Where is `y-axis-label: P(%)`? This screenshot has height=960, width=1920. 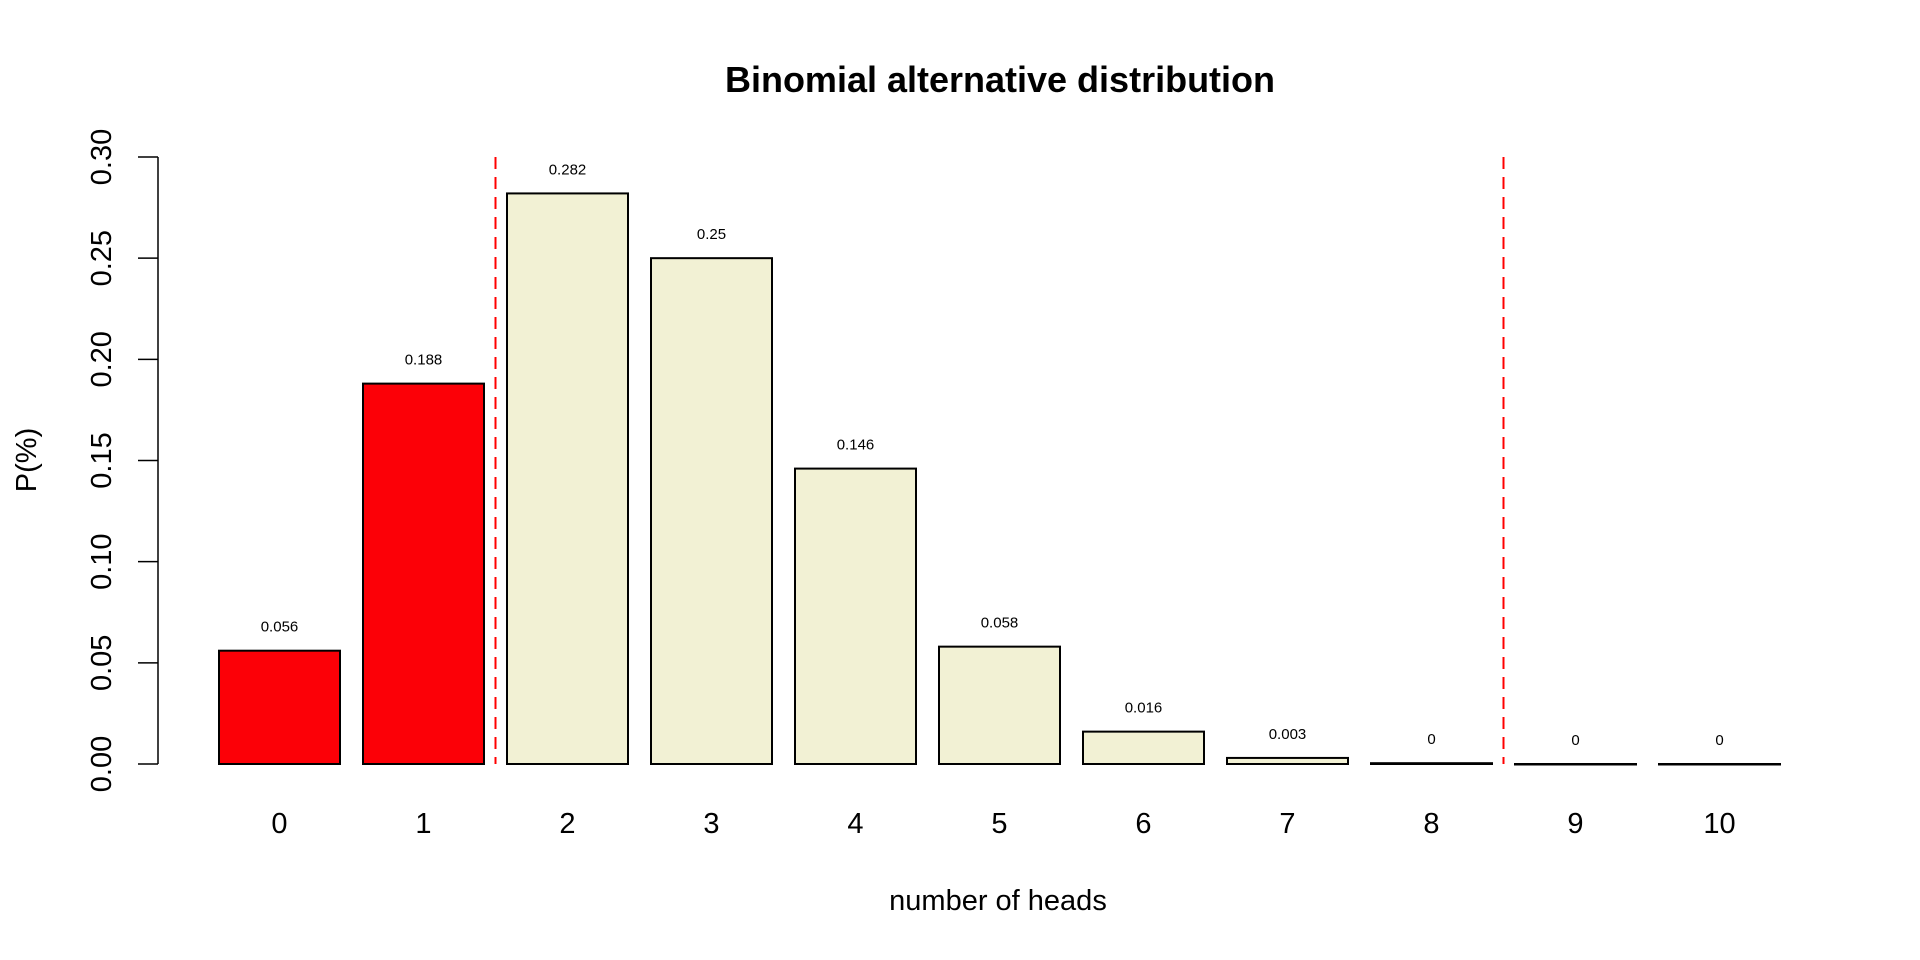
y-axis-label: P(%) is located at coordinates (27, 460).